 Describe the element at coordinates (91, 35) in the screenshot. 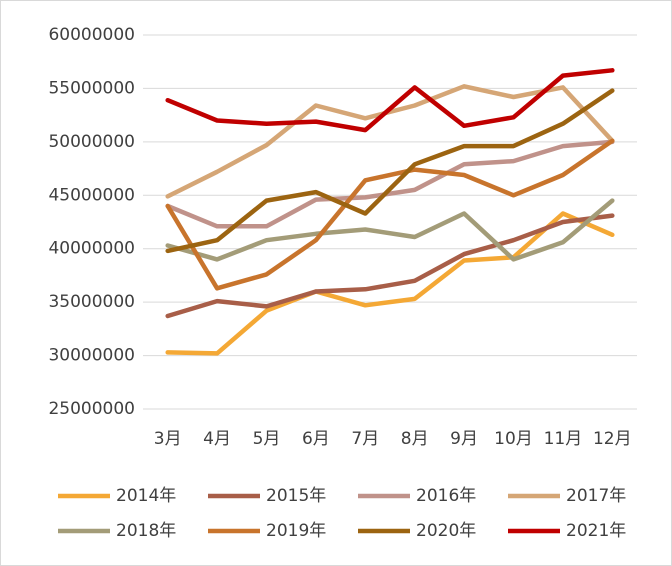

I see `y-tick-label: 60000000` at that location.